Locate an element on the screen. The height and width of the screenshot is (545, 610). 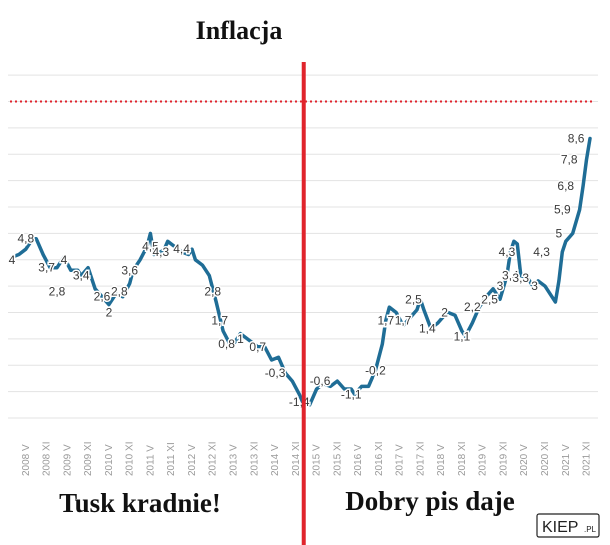
data-label: 2,2 is located at coordinates (472, 307).